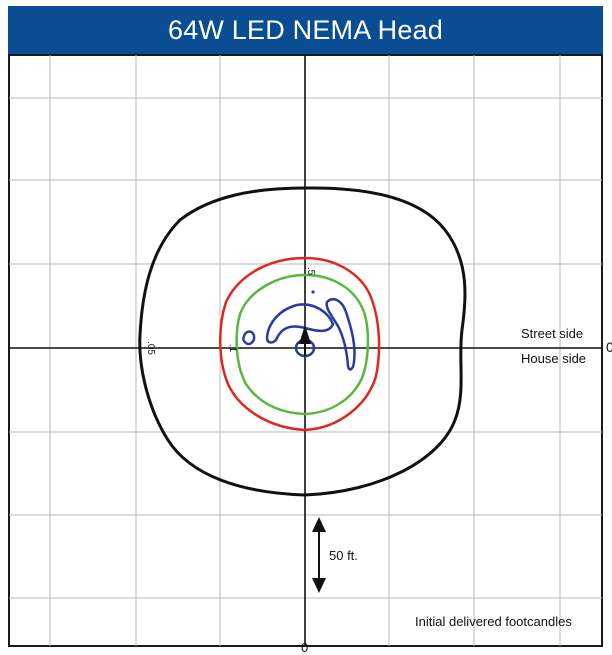 The width and height of the screenshot is (612, 655). Describe the element at coordinates (310, 271) in the screenshot. I see `contour-label-green: .5` at that location.